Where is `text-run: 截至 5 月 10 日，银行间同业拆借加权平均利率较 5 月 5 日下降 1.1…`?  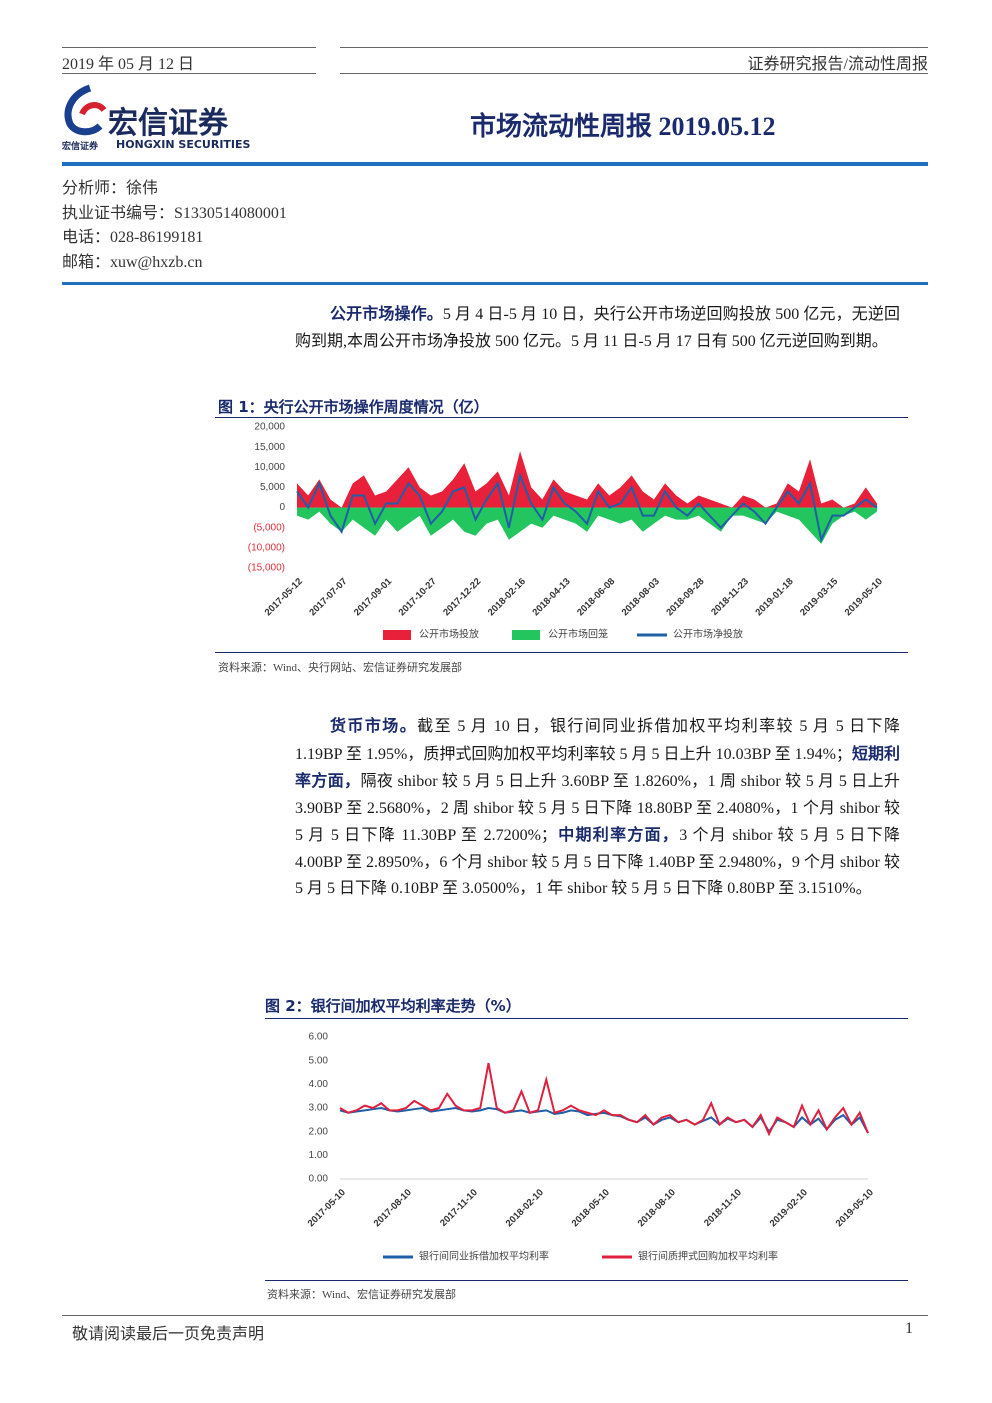 text-run: 截至 5 月 10 日，银行间同业拆借加权平均利率较 5 月 5 日下降 1.1… is located at coordinates (597, 740).